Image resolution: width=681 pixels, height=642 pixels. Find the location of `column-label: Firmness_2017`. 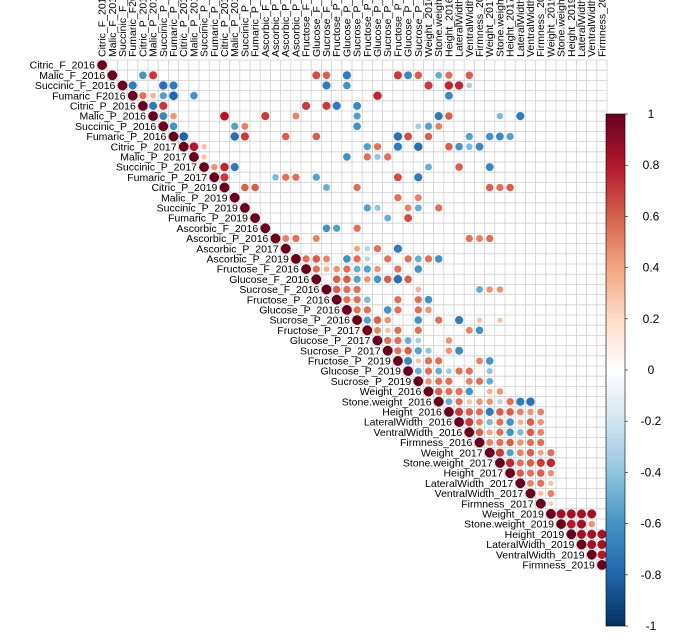

column-label: Firmness_2017 is located at coordinates (541, 28).